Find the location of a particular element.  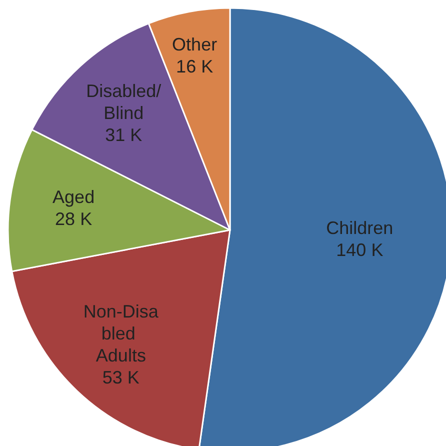

data-label: 140 K is located at coordinates (360, 250).